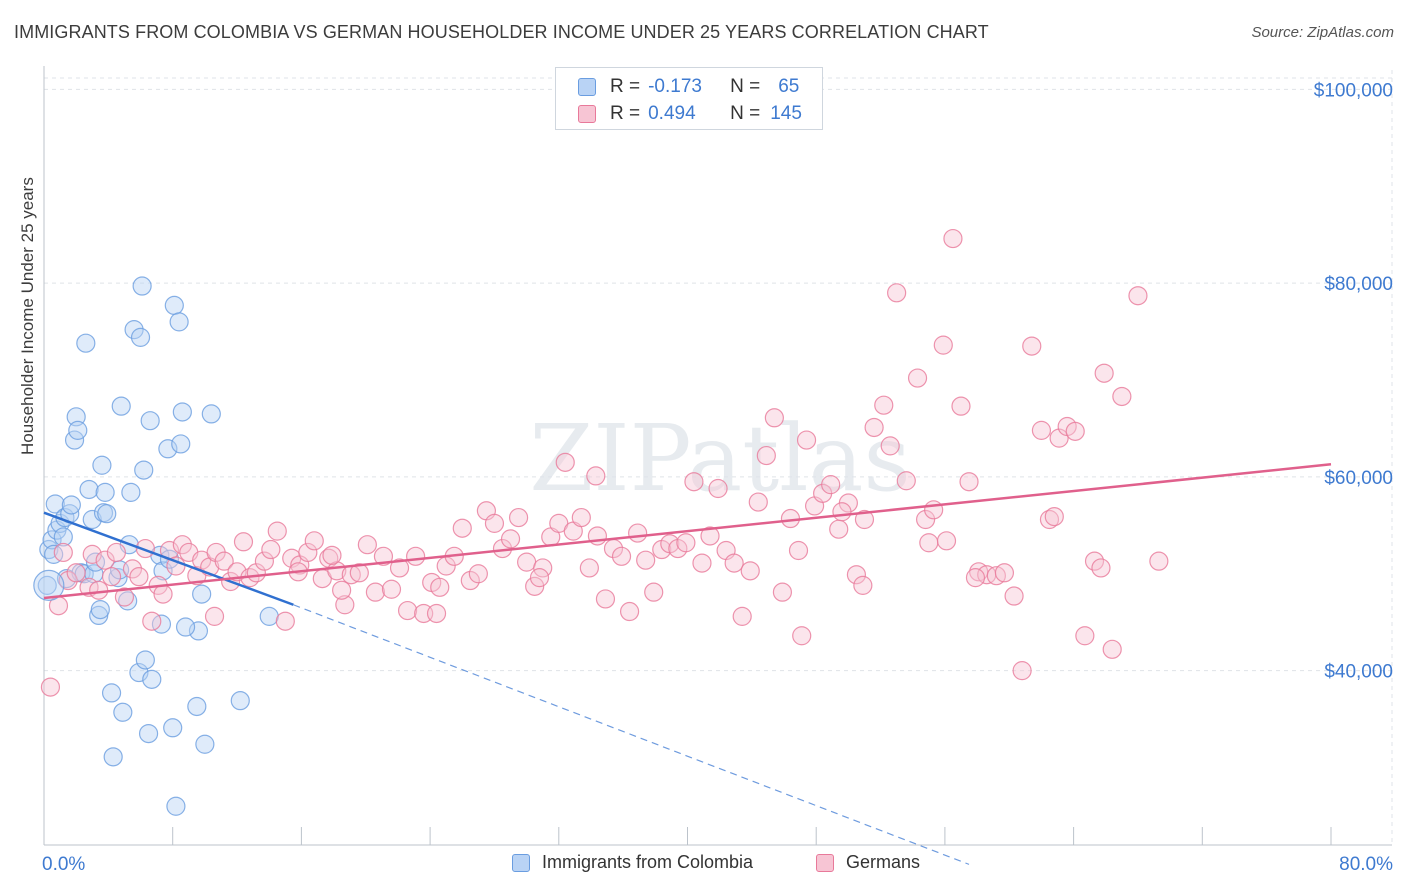 The image size is (1406, 892). Describe the element at coordinates (632, 862) in the screenshot. I see `legend-item-colombia: Immigrants from Colombia` at that location.